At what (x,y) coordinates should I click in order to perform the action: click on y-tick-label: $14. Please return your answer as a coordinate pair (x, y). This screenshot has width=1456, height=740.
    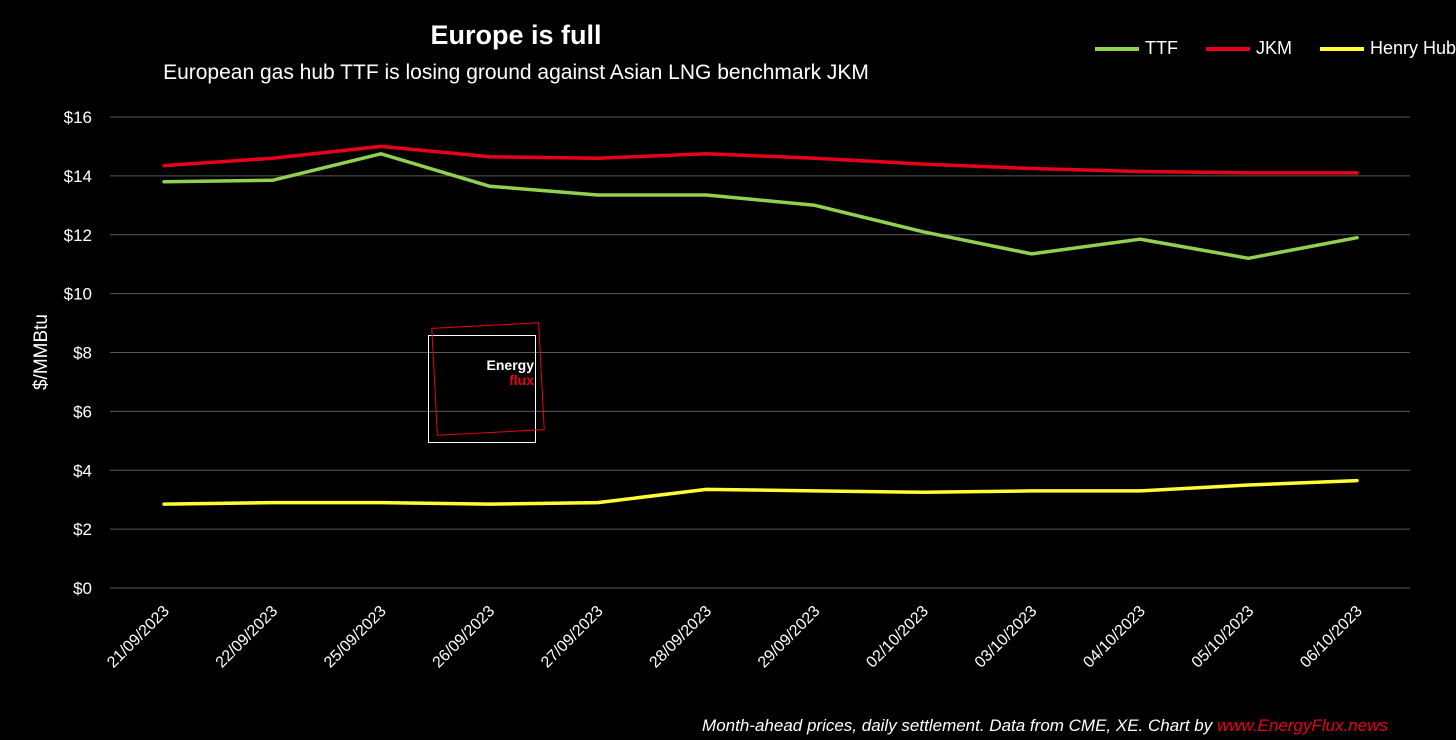
    Looking at the image, I should click on (78, 176).